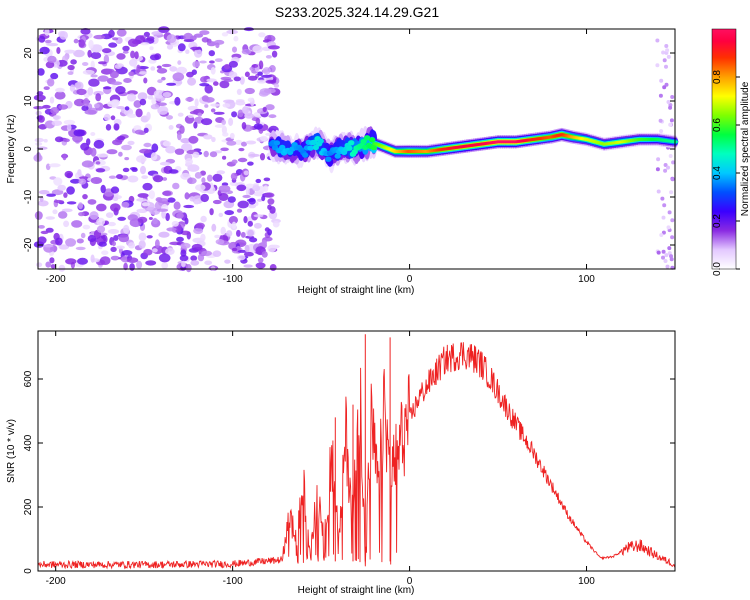 The image size is (750, 600). I want to click on y-tick-label: 0, so click(28, 571).